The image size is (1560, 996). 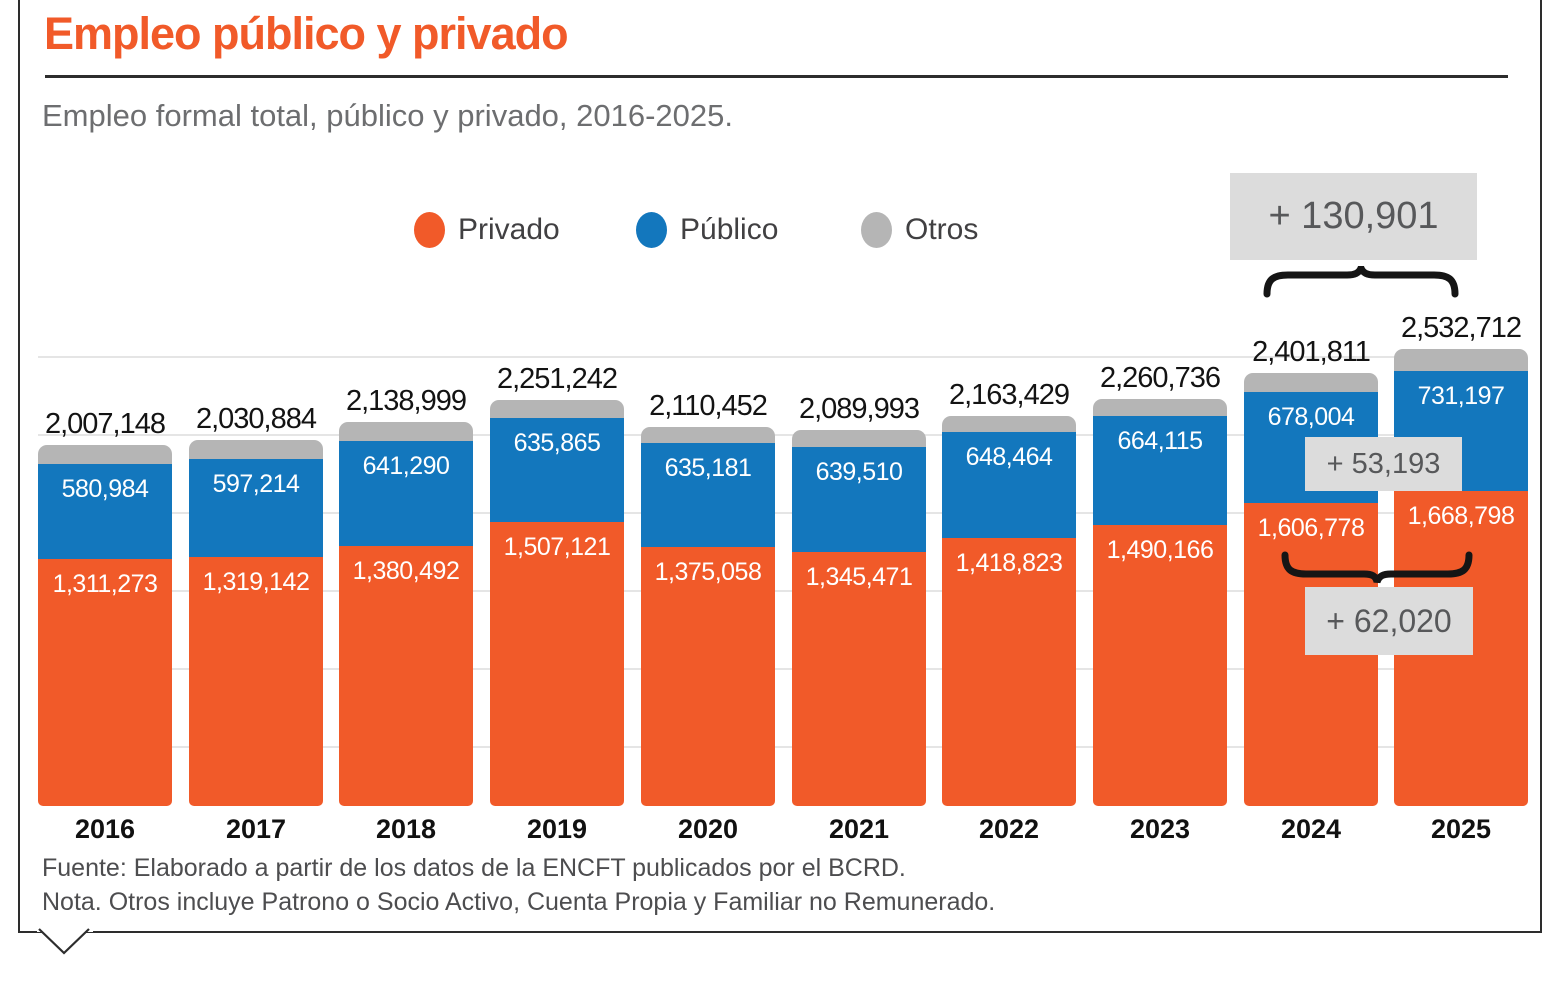 What do you see at coordinates (1461, 516) in the screenshot?
I see `privado-value-label: 1,668,798` at bounding box center [1461, 516].